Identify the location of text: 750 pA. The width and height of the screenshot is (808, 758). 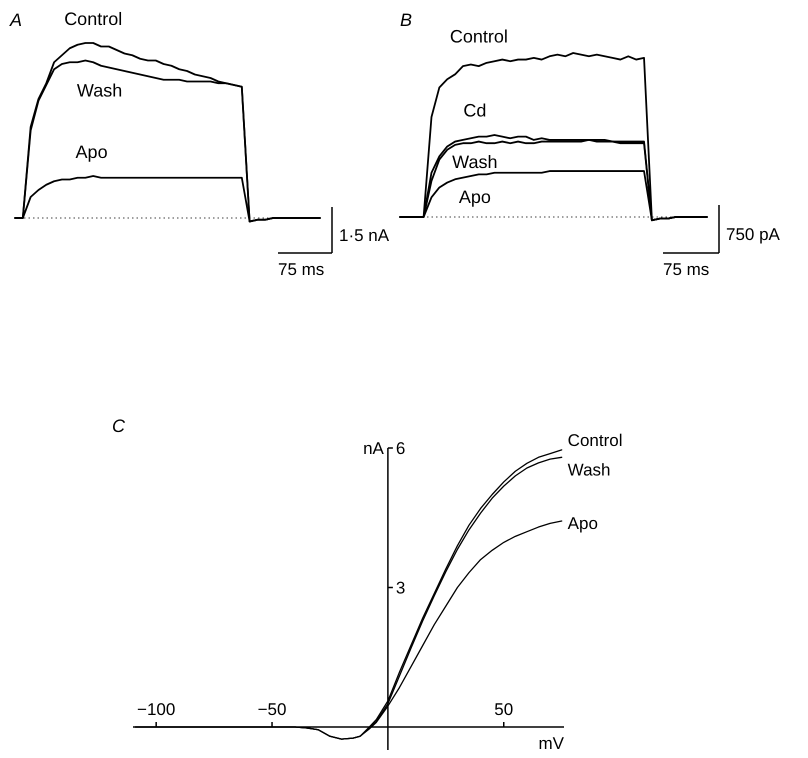
(753, 234).